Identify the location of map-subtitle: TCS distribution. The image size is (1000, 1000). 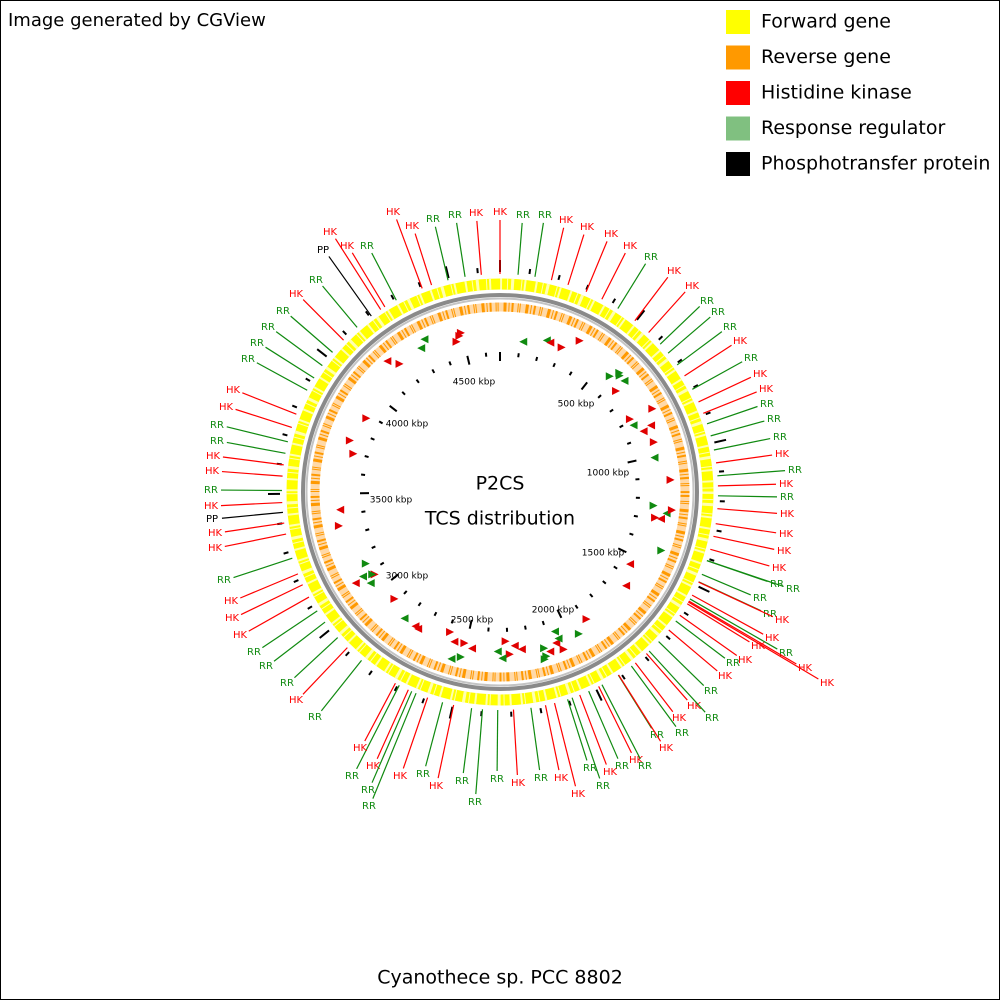
(499, 519).